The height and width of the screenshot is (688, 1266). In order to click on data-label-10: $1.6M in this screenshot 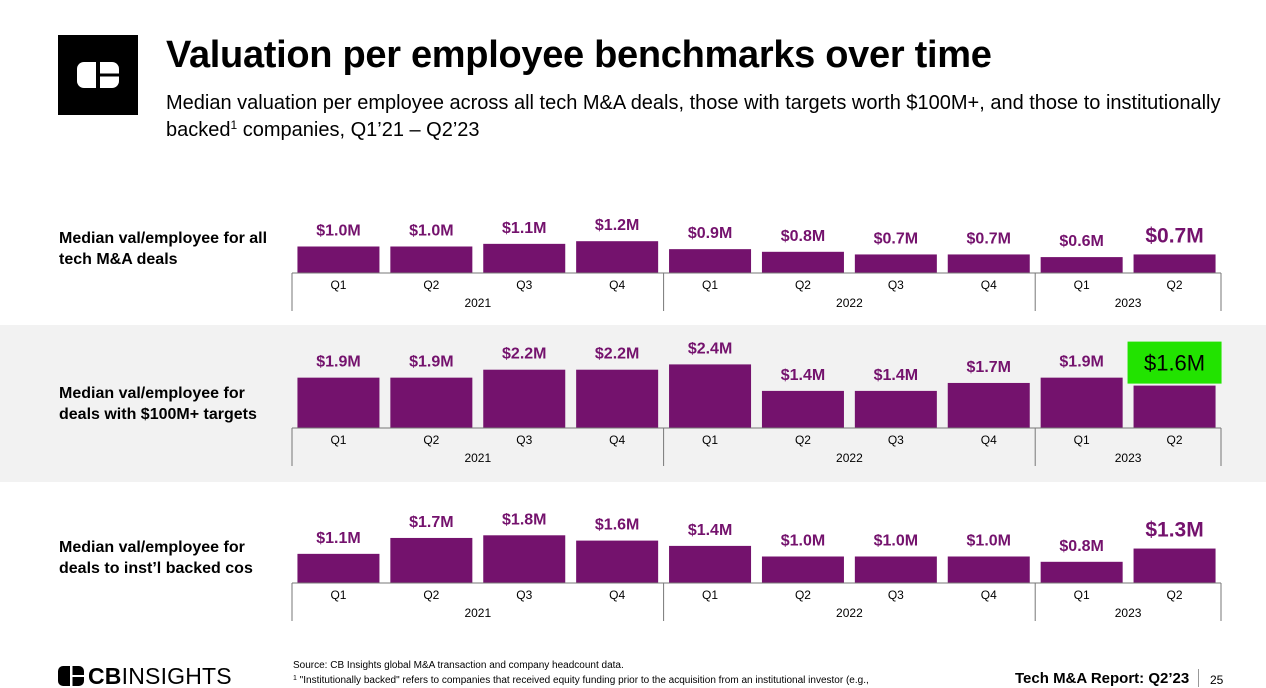, I will do `click(1174, 363)`.